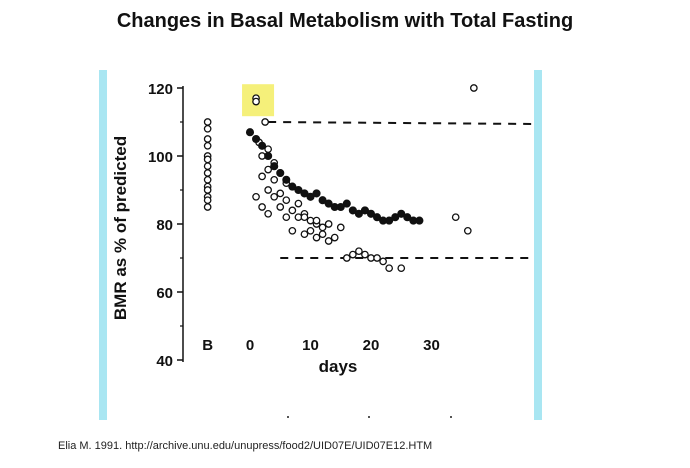 The width and height of the screenshot is (690, 468). Describe the element at coordinates (160, 157) in the screenshot. I see `y-tick-label: 100` at that location.